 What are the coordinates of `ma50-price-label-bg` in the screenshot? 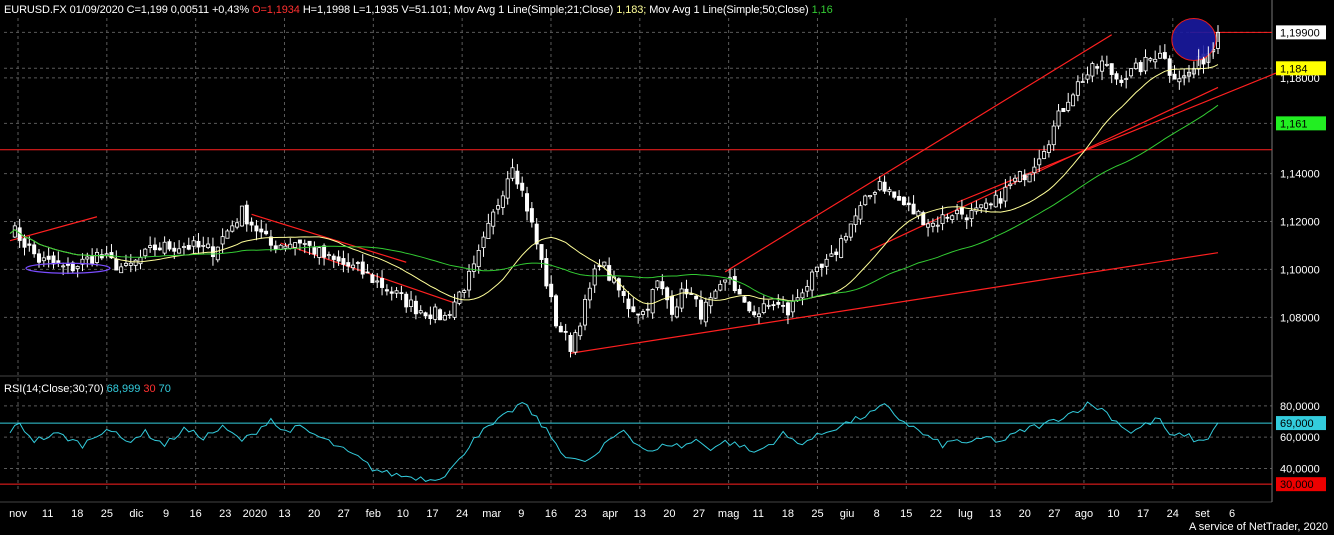 It's located at (1301, 123).